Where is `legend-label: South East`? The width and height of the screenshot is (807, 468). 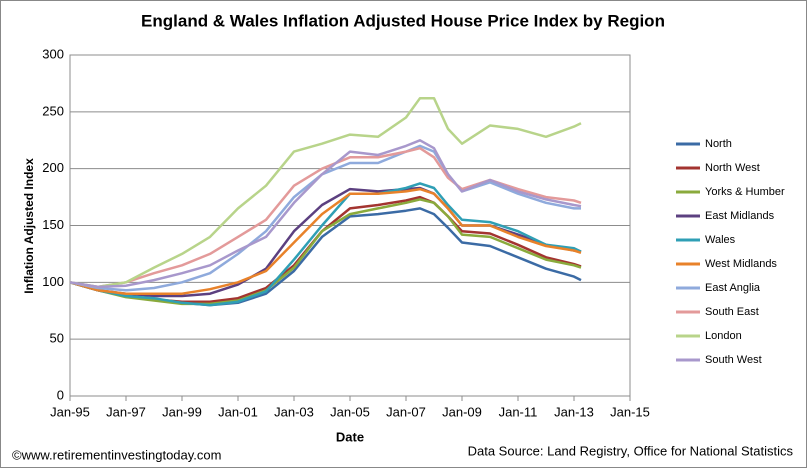 legend-label: South East is located at coordinates (732, 312).